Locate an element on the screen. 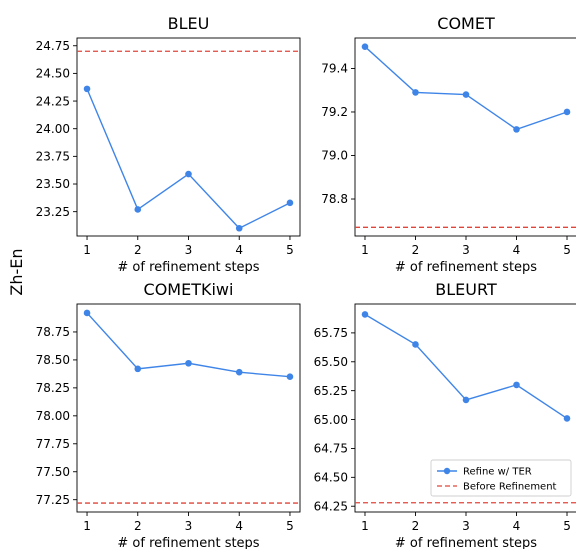 The image size is (576, 549). legend is located at coordinates (501, 478).